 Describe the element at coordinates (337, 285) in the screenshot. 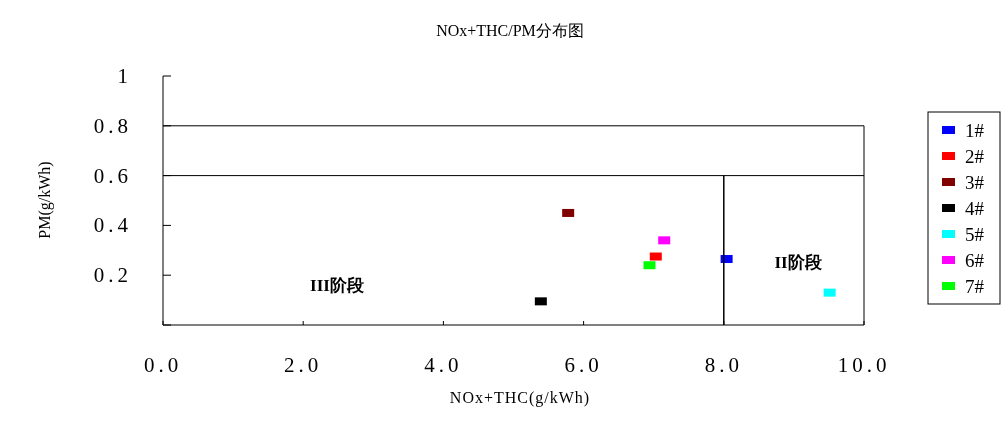

I see `annotation: III阶段` at that location.